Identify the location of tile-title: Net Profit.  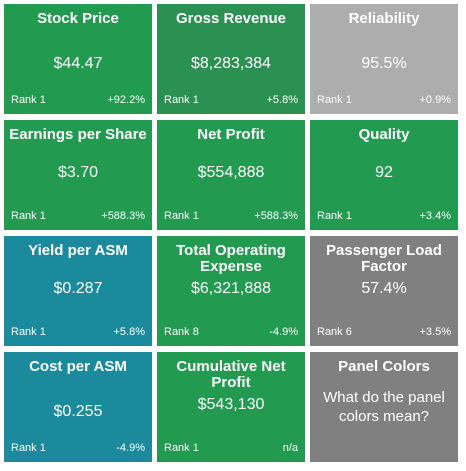
(231, 134).